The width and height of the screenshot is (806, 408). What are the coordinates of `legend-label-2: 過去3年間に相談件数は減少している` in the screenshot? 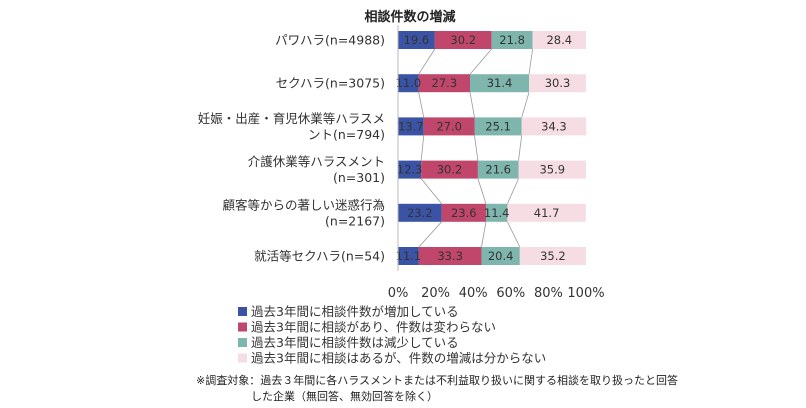 It's located at (355, 342).